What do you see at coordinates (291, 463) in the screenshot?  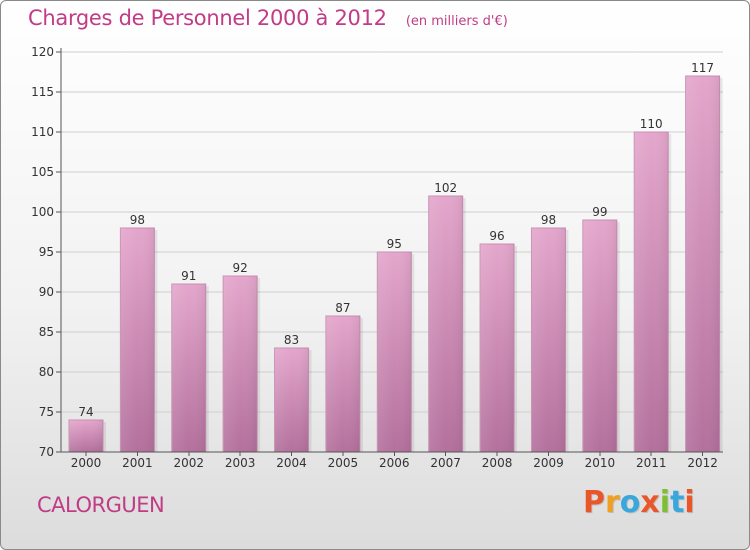 I see `x-tick-label-2004: 2004` at bounding box center [291, 463].